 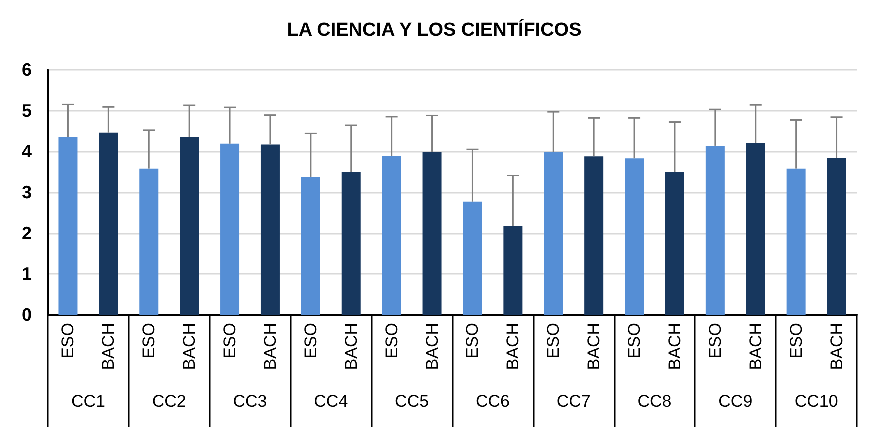 What do you see at coordinates (735, 401) in the screenshot?
I see `x-tick-label: CC9` at bounding box center [735, 401].